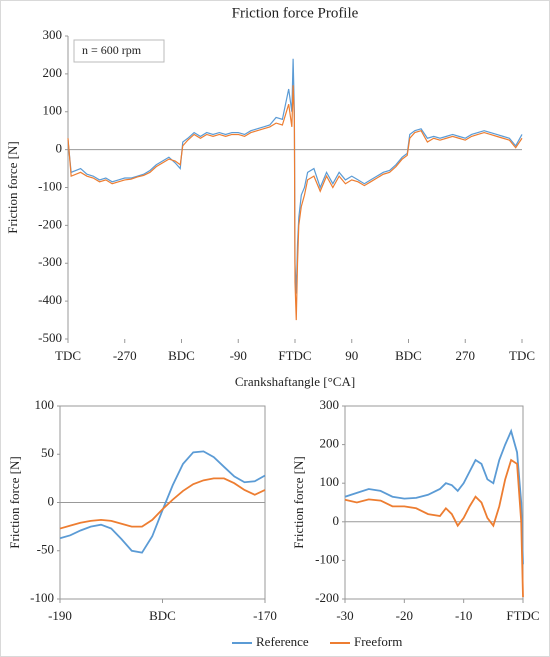 The image size is (550, 657). What do you see at coordinates (466, 355) in the screenshot?
I see `x-tick-label: 270` at bounding box center [466, 355].